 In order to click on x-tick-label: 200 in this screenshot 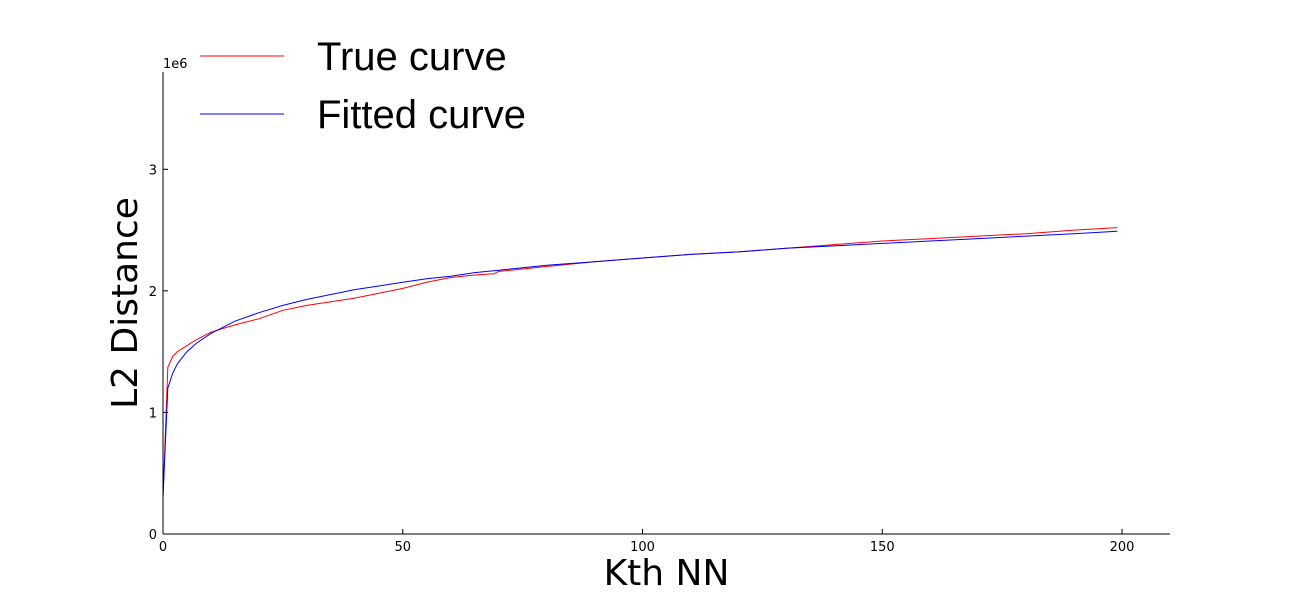, I will do `click(1122, 547)`.